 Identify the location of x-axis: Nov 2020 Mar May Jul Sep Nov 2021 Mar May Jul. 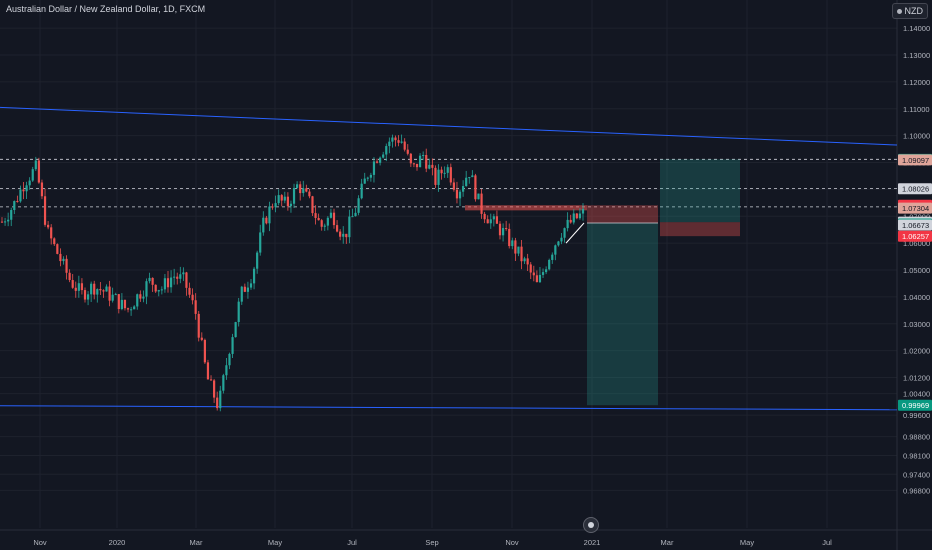
(432, 542).